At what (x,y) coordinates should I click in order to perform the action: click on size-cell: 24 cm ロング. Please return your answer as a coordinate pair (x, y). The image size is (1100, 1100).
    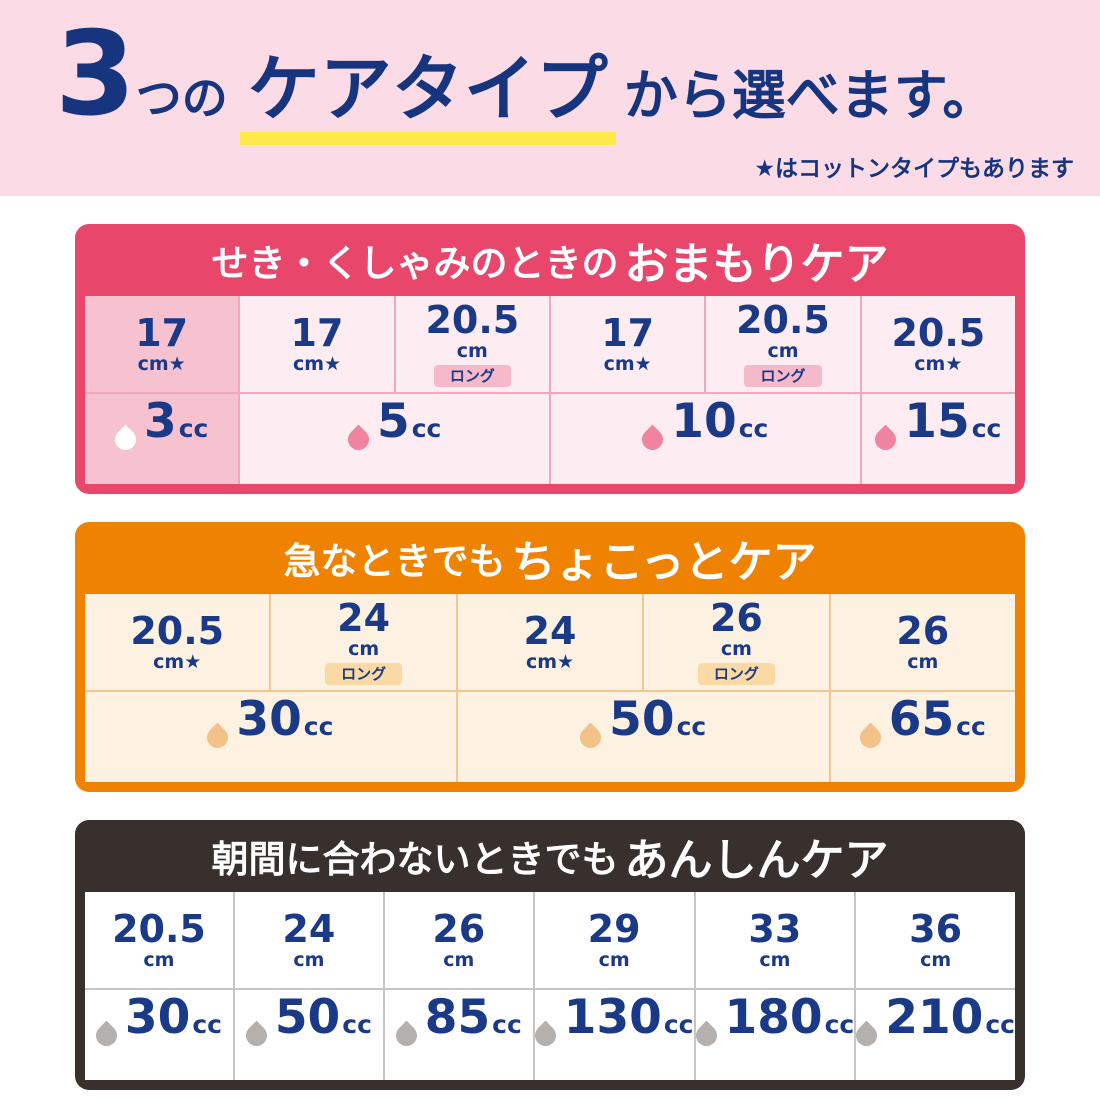
    Looking at the image, I should click on (363, 642).